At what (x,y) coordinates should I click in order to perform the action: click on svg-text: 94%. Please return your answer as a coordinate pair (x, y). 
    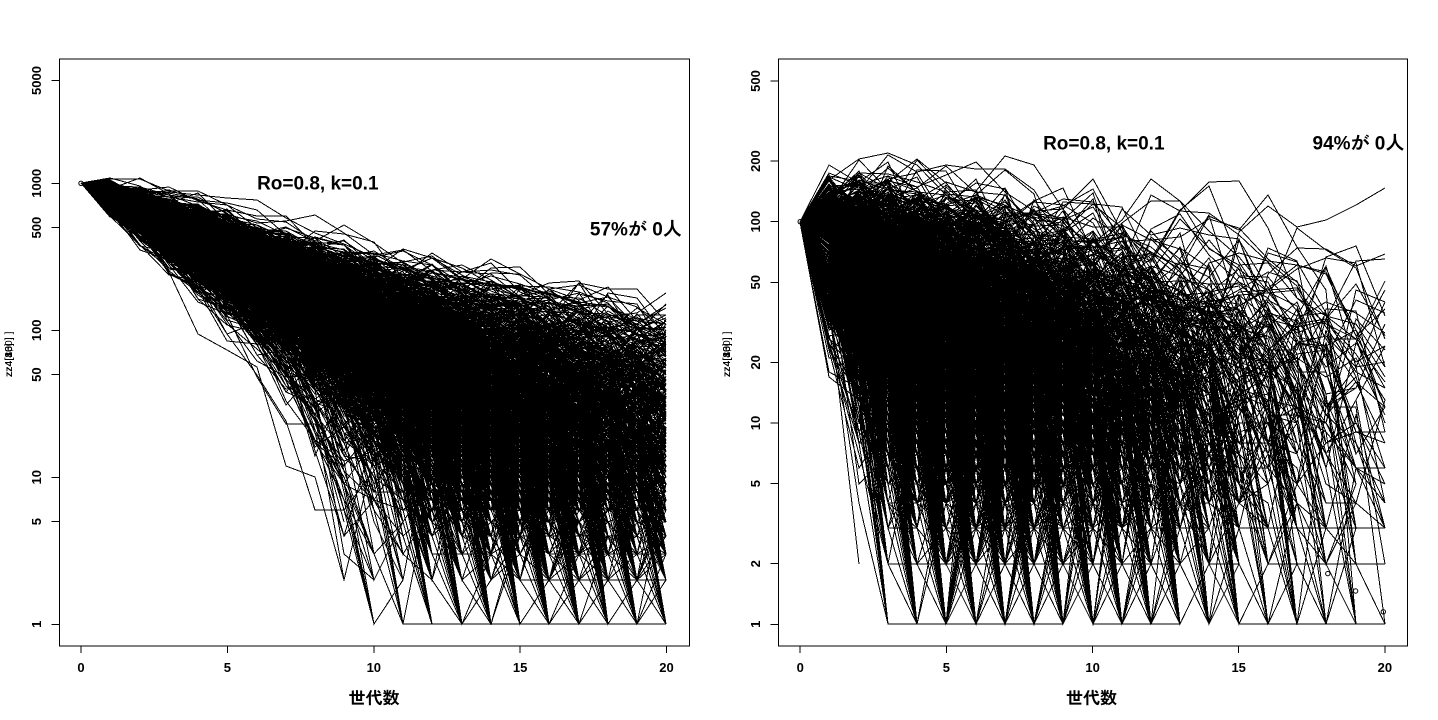
    Looking at the image, I should click on (1332, 144).